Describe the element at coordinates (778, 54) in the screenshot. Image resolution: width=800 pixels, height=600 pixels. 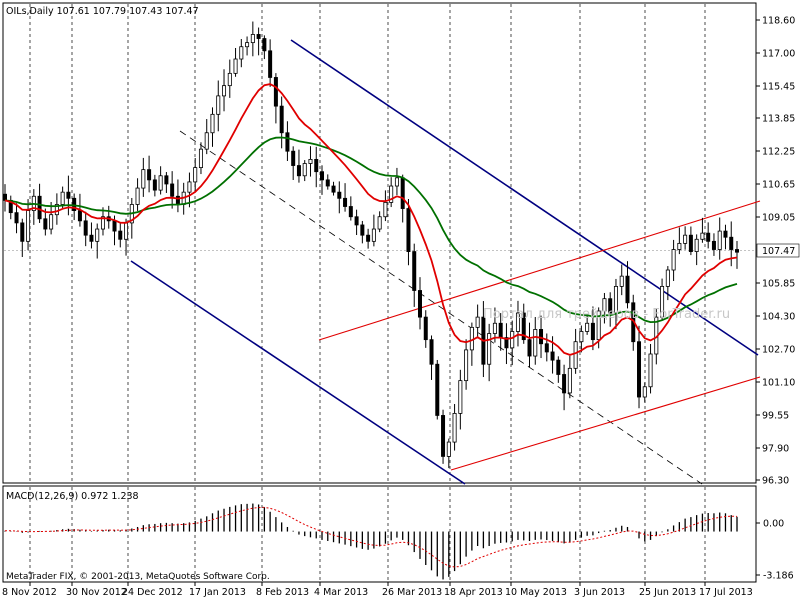
I see `y-tick-label: 117.00` at that location.